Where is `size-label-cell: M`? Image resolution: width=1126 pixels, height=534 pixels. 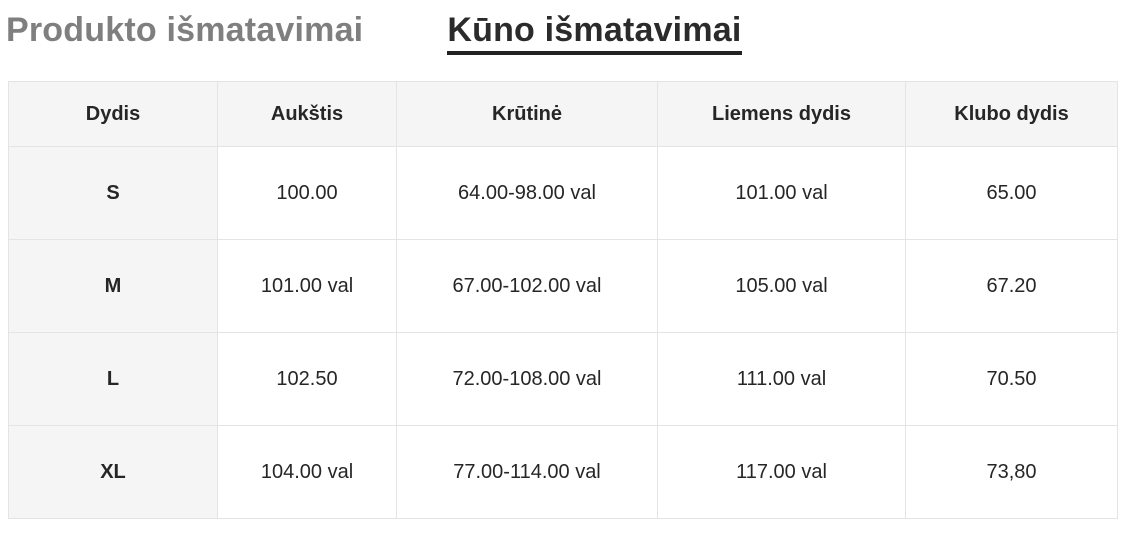 size-label-cell: M is located at coordinates (113, 286).